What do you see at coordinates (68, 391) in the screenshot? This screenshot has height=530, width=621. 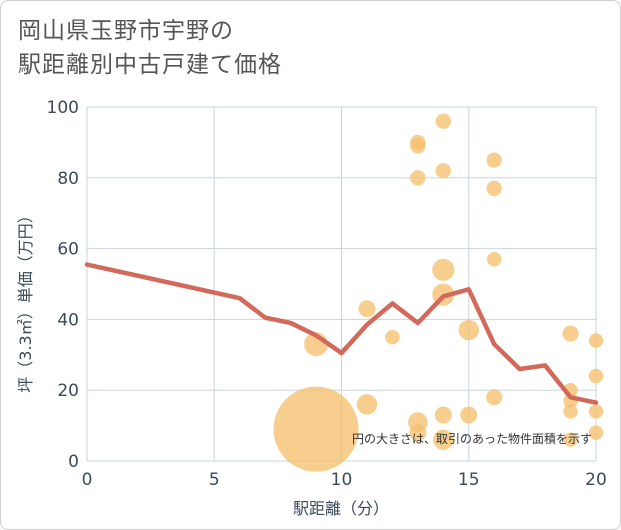 I see `y-tick-label: 20` at bounding box center [68, 391].